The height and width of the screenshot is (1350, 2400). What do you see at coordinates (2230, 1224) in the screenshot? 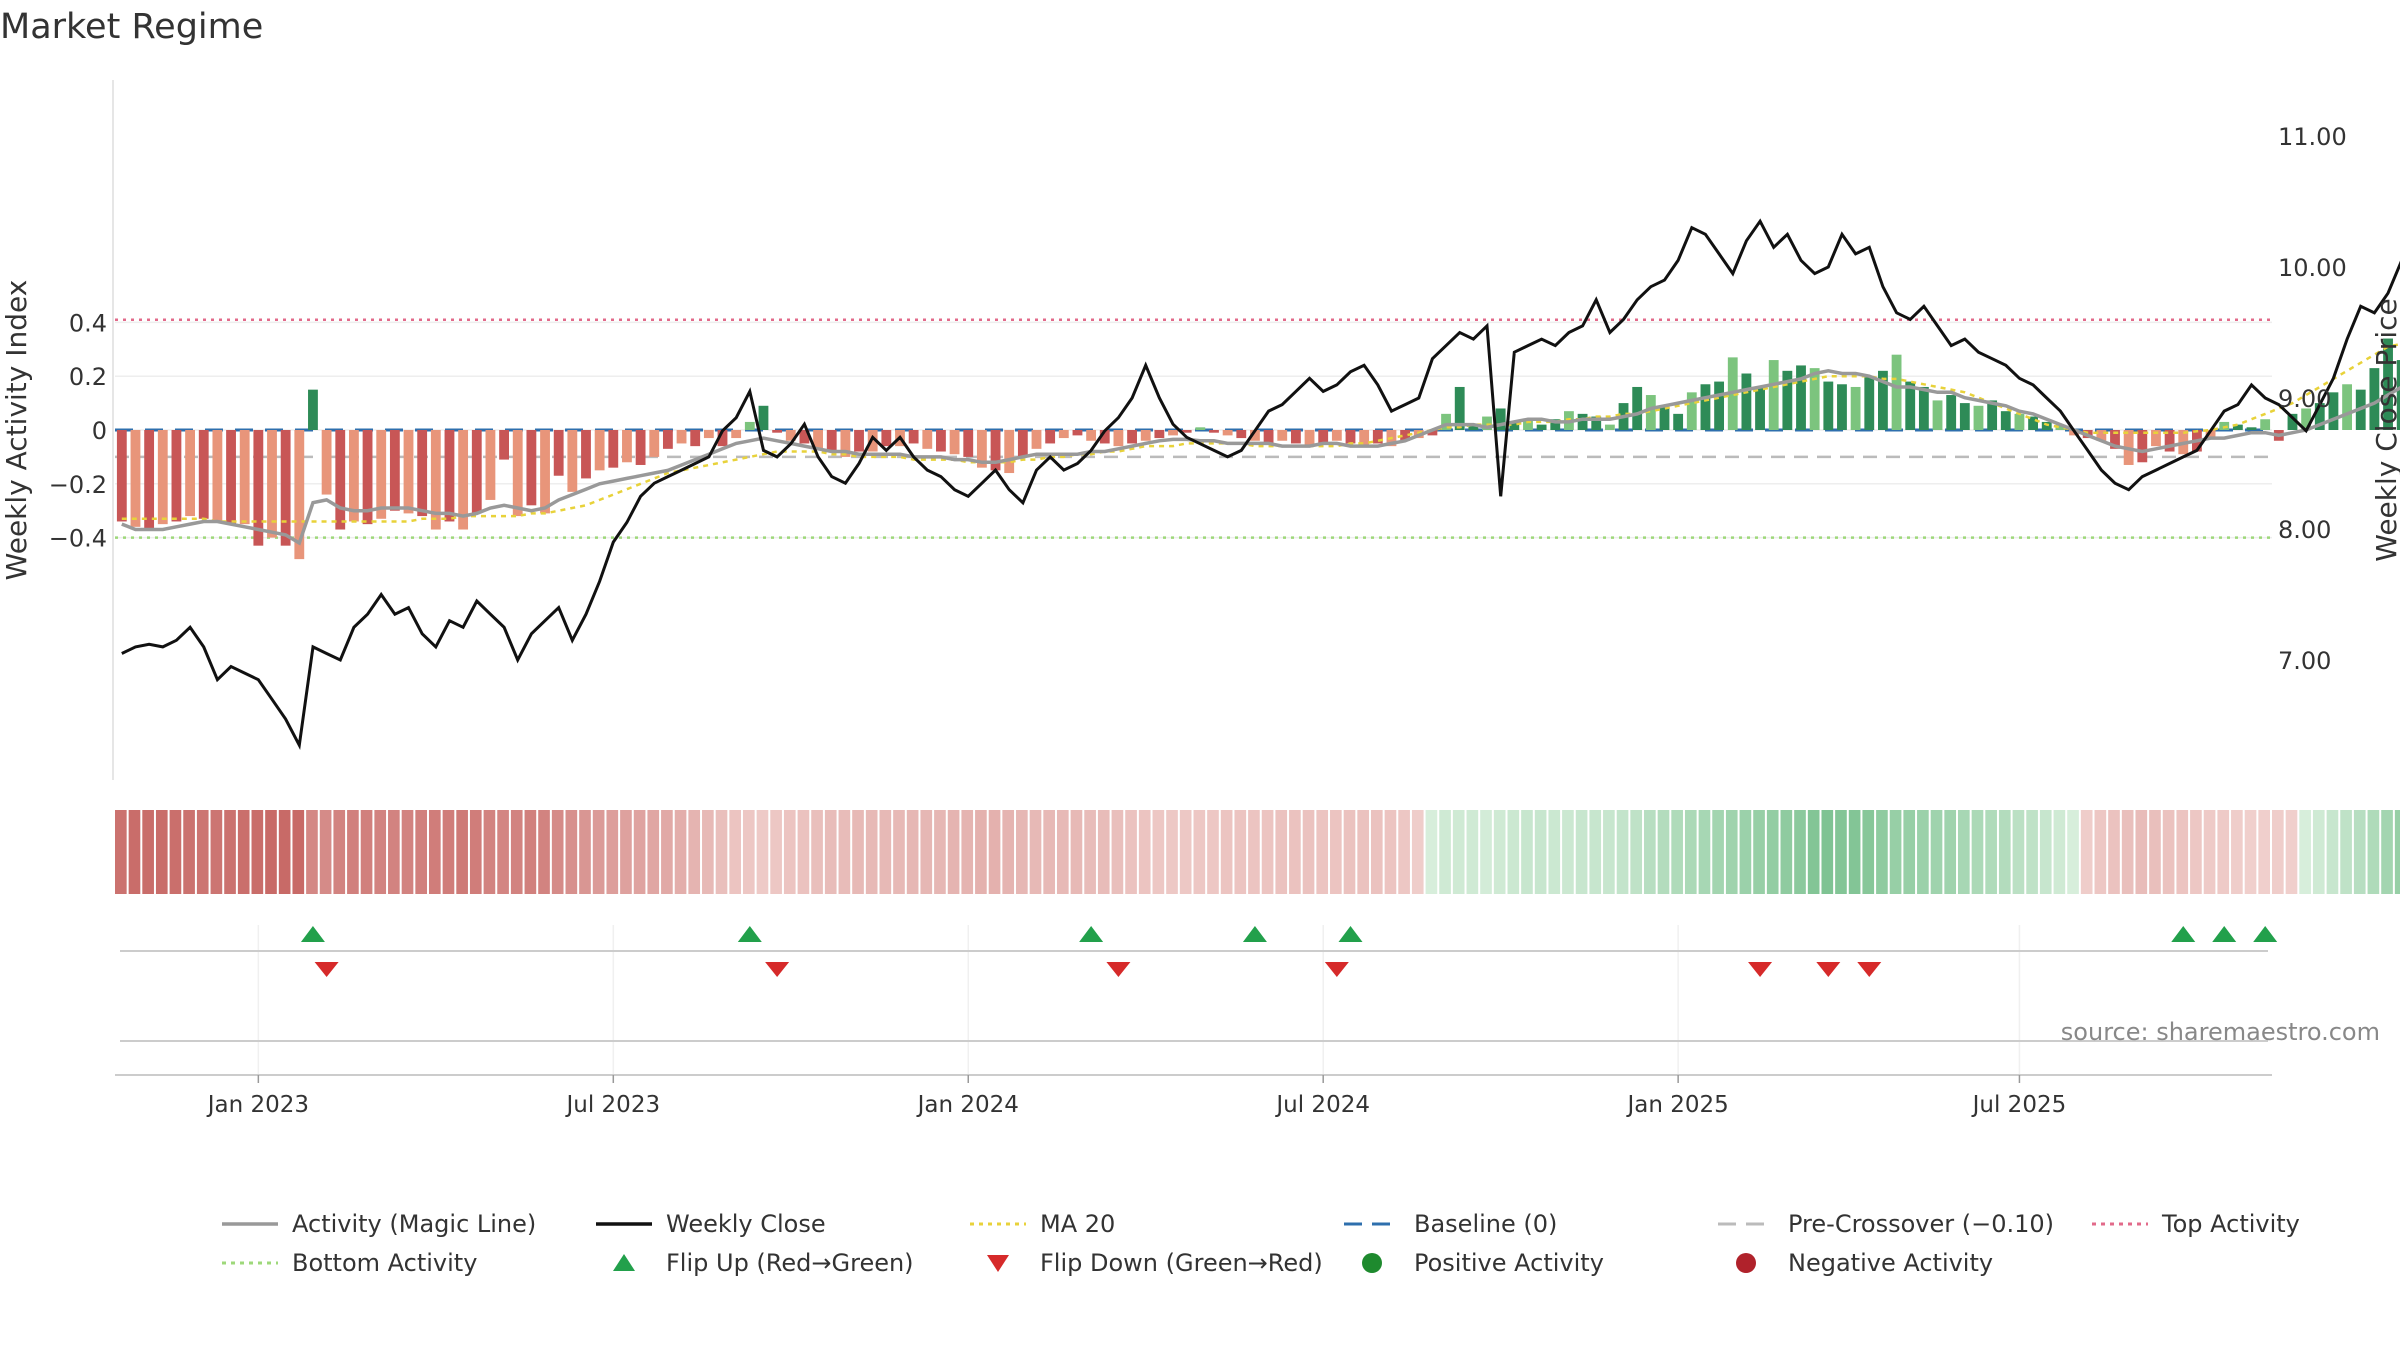
I see `legend-label: Top Activity` at bounding box center [2230, 1224].